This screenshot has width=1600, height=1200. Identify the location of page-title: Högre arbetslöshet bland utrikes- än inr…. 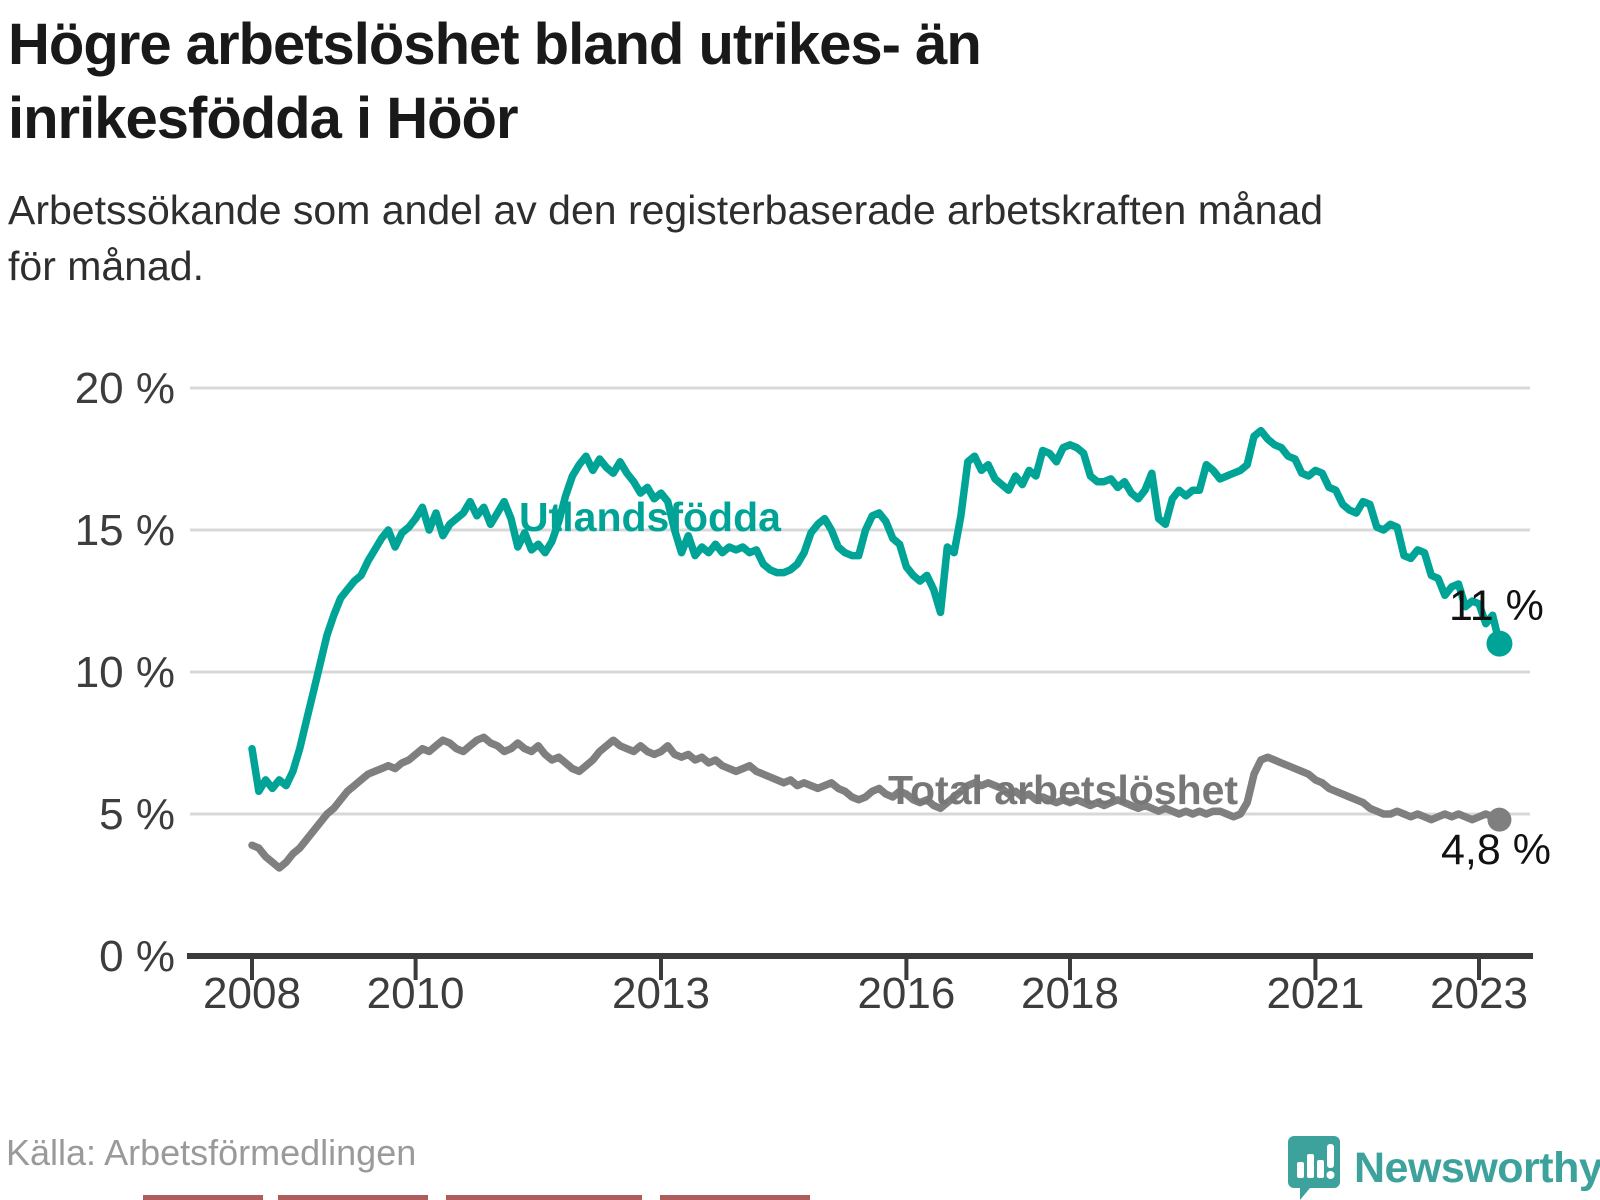
(495, 81).